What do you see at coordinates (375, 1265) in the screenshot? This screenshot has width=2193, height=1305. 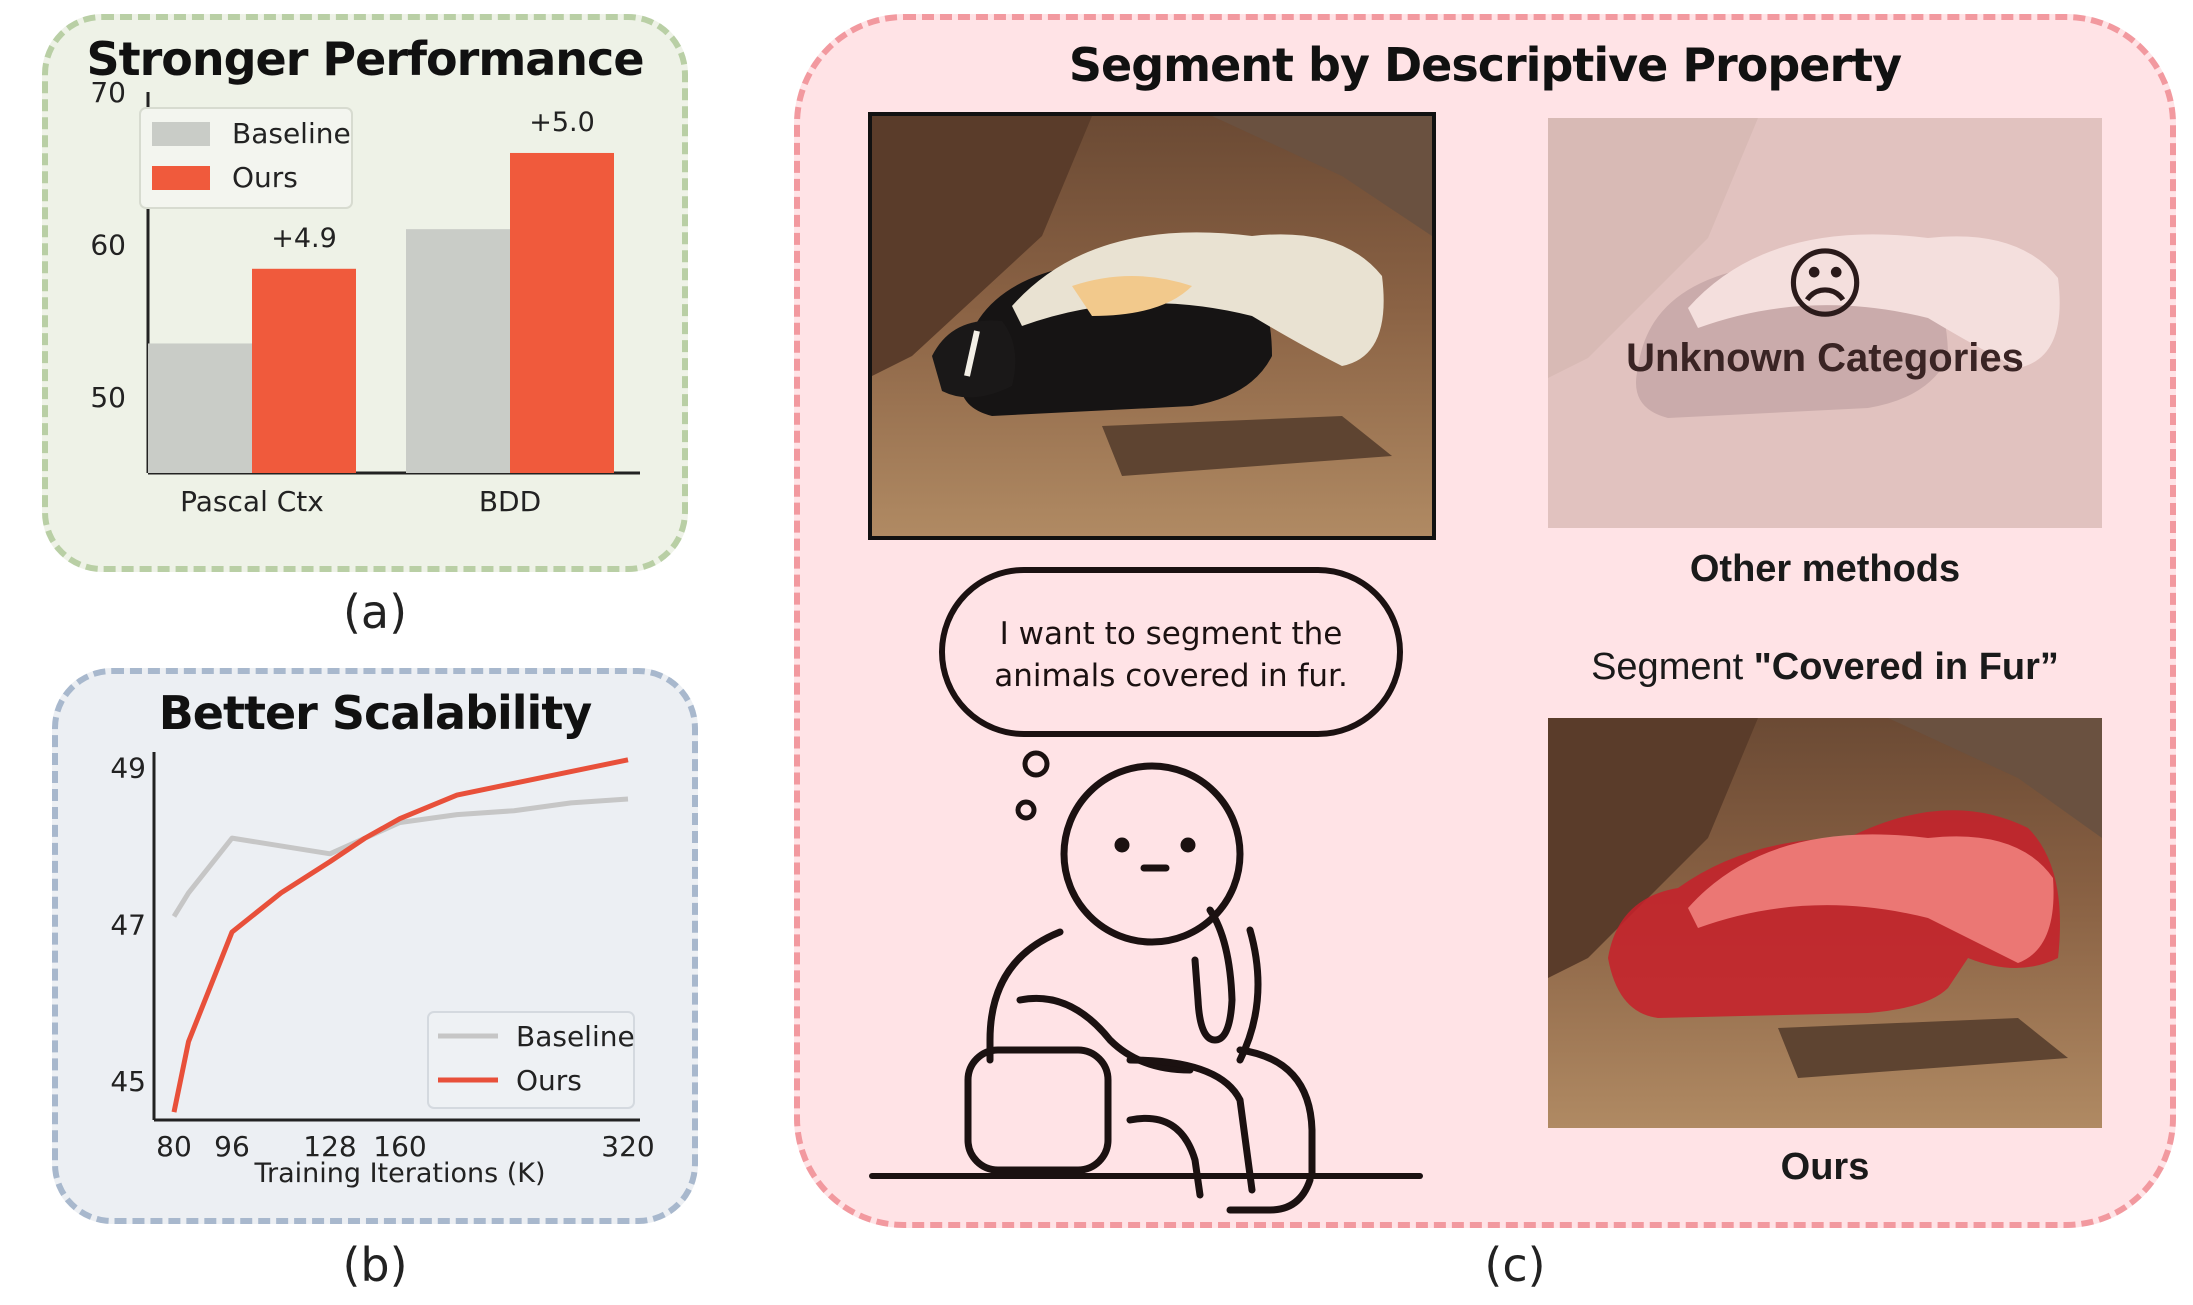 I see `panel-b-caption: (b)` at bounding box center [375, 1265].